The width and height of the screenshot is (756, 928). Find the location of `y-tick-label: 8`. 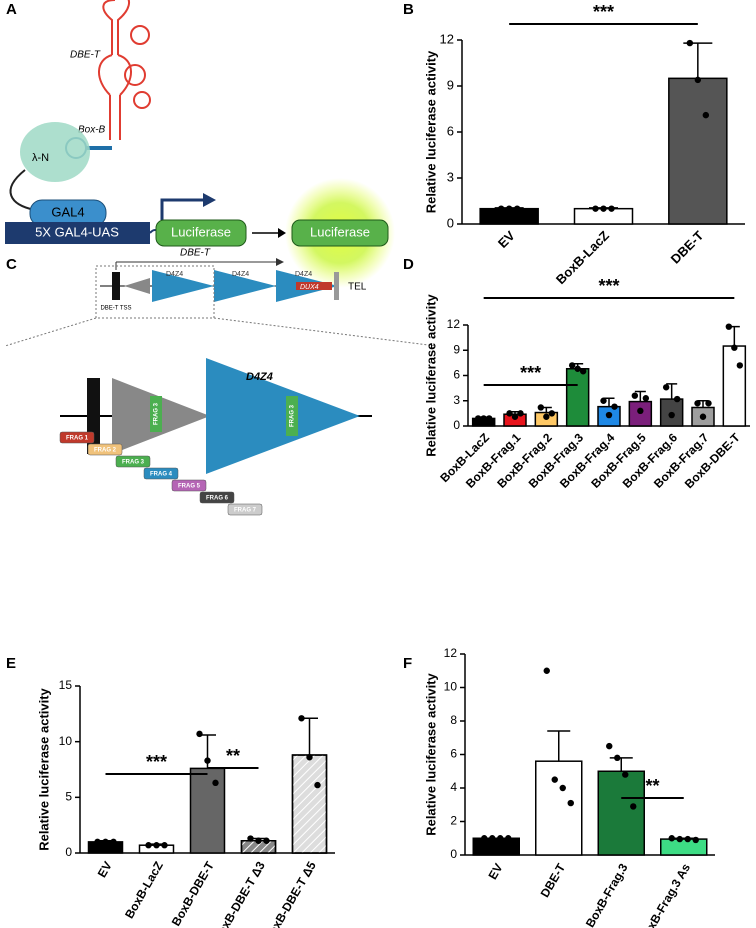

y-tick-label: 8 is located at coordinates (453, 720).